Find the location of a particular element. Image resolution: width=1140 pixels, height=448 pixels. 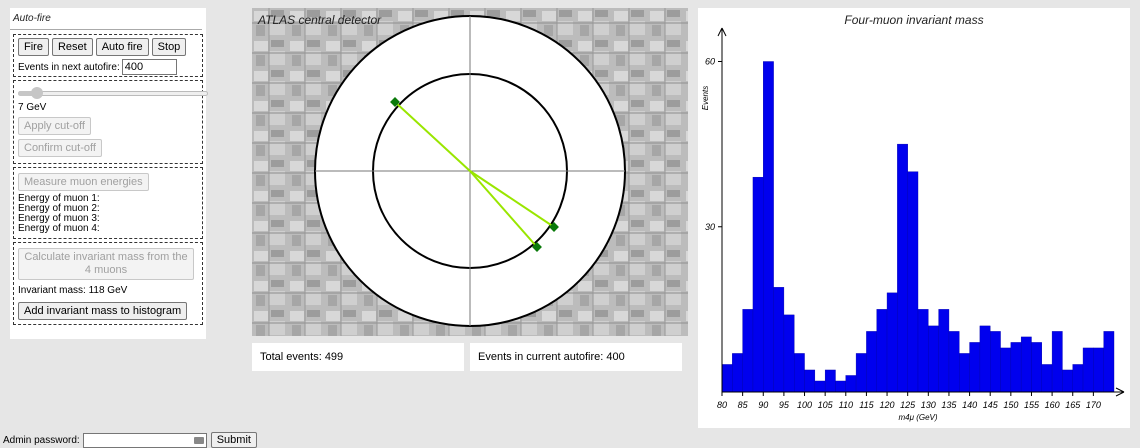

cutoff-controls: 7 GeV Apply cut-off Confirm cut-off is located at coordinates (110, 122).